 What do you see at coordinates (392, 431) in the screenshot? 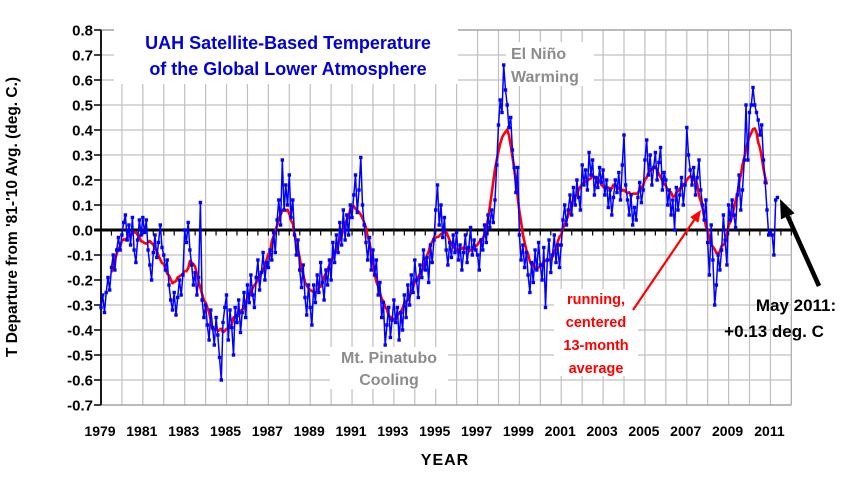
I see `x-tick-label: 1993` at bounding box center [392, 431].